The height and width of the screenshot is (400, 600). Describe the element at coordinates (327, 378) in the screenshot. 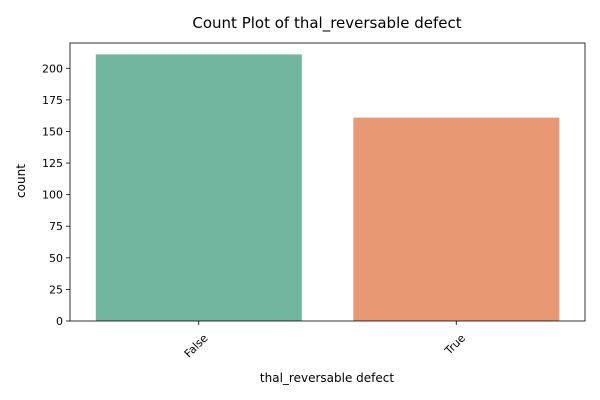

I see `x-axis-label: thal_reversable defect` at that location.